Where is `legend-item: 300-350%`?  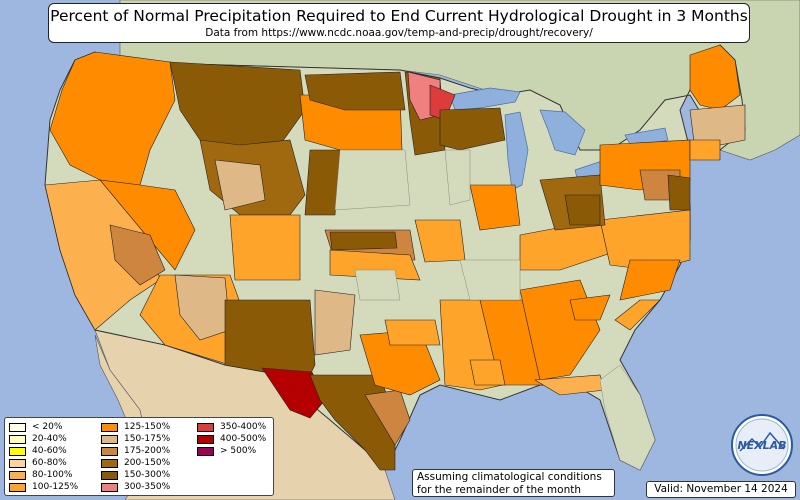
legend-item: 300-350% is located at coordinates (149, 487).